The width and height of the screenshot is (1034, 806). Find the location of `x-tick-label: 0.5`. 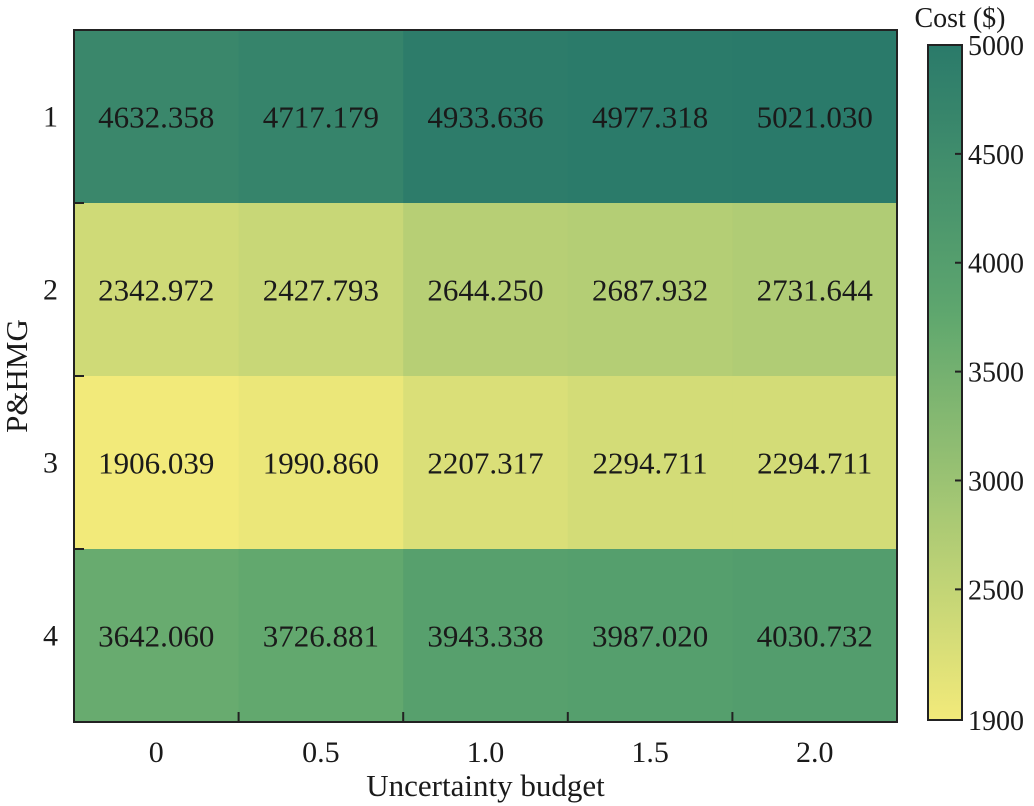

x-tick-label: 0.5 is located at coordinates (321, 752).